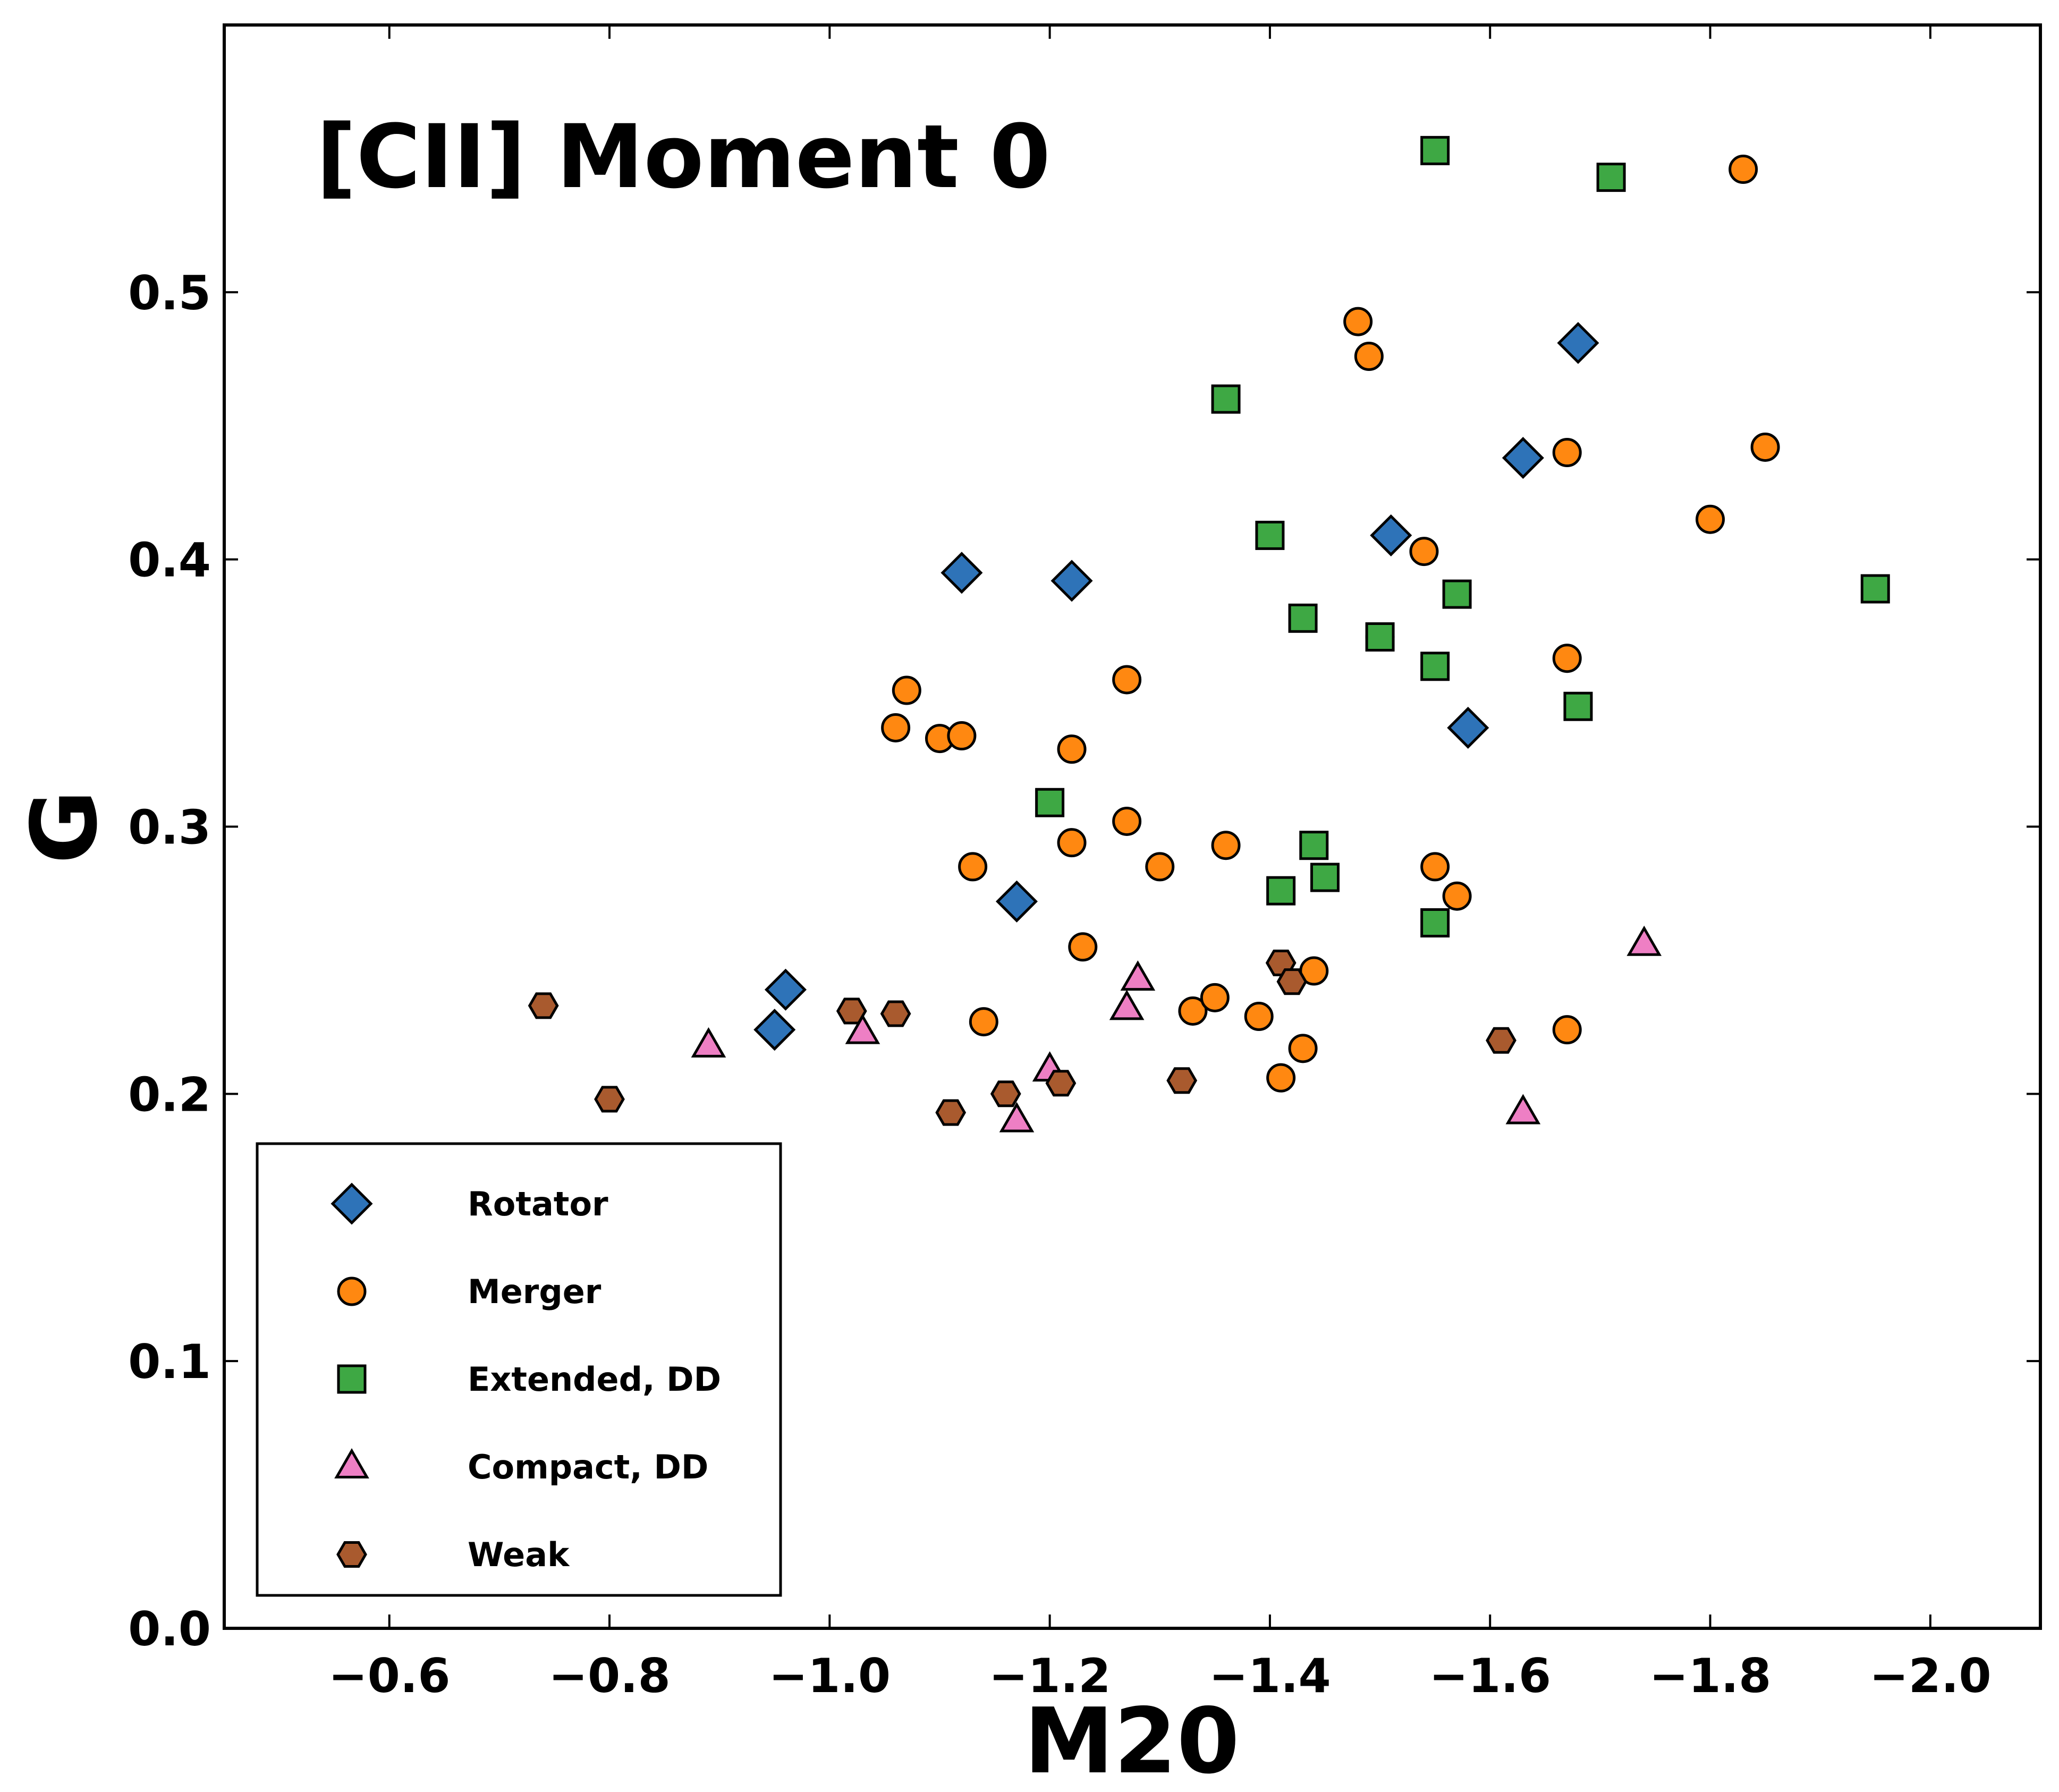 The height and width of the screenshot is (1792, 2059). What do you see at coordinates (683, 157) in the screenshot?
I see `chart-title: [CII] Moment 0` at bounding box center [683, 157].